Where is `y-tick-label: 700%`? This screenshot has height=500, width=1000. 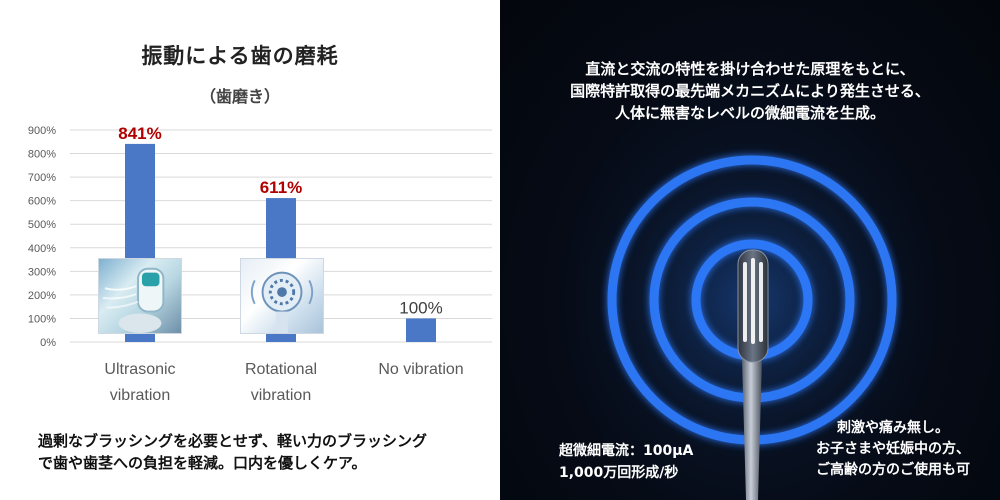
y-tick-label: 700% is located at coordinates (42, 178).